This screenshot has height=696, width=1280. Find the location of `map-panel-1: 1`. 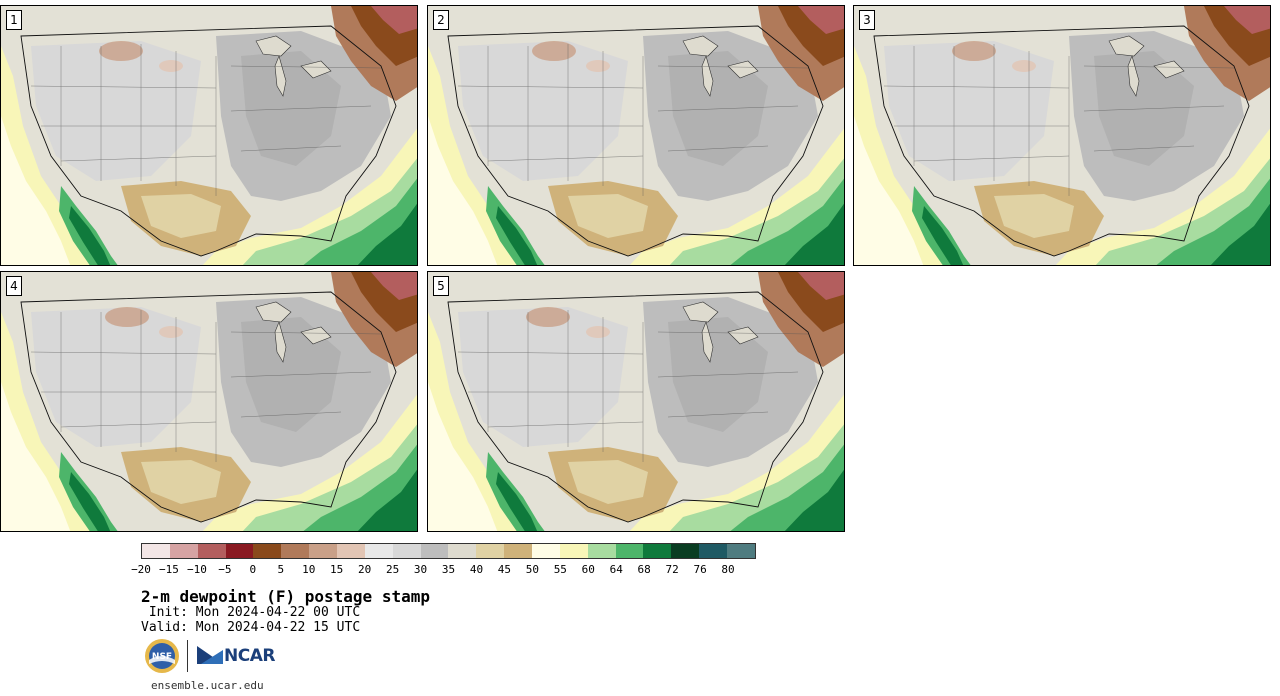

map-panel-1: 1 is located at coordinates (209, 135).